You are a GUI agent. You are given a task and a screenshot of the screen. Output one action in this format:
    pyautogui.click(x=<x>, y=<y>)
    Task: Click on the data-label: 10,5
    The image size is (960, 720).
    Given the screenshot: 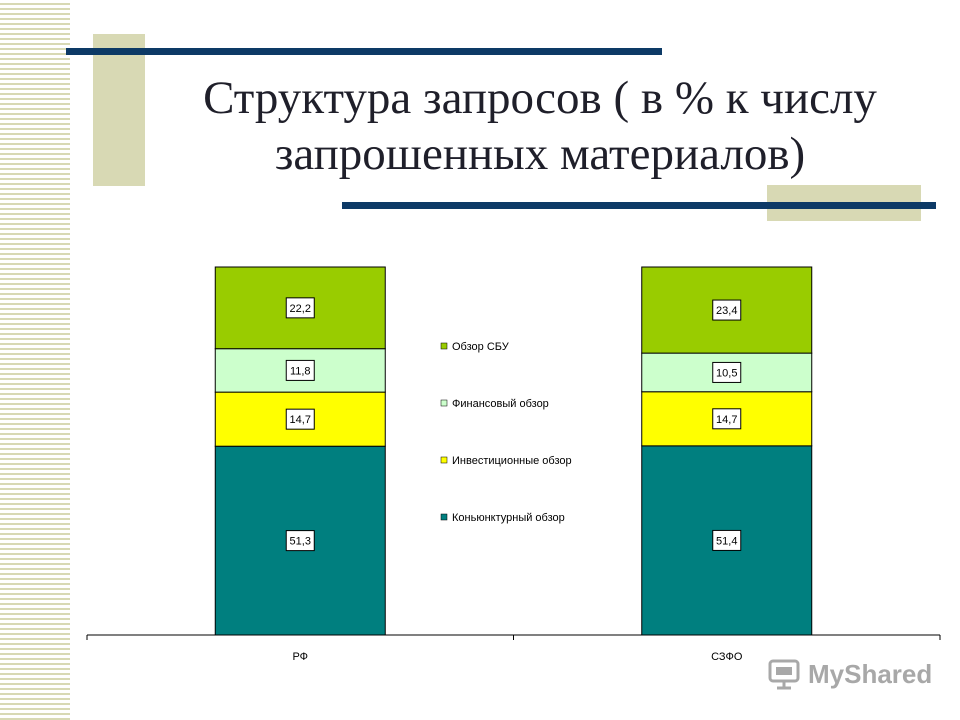 What is the action you would take?
    pyautogui.click(x=726, y=373)
    